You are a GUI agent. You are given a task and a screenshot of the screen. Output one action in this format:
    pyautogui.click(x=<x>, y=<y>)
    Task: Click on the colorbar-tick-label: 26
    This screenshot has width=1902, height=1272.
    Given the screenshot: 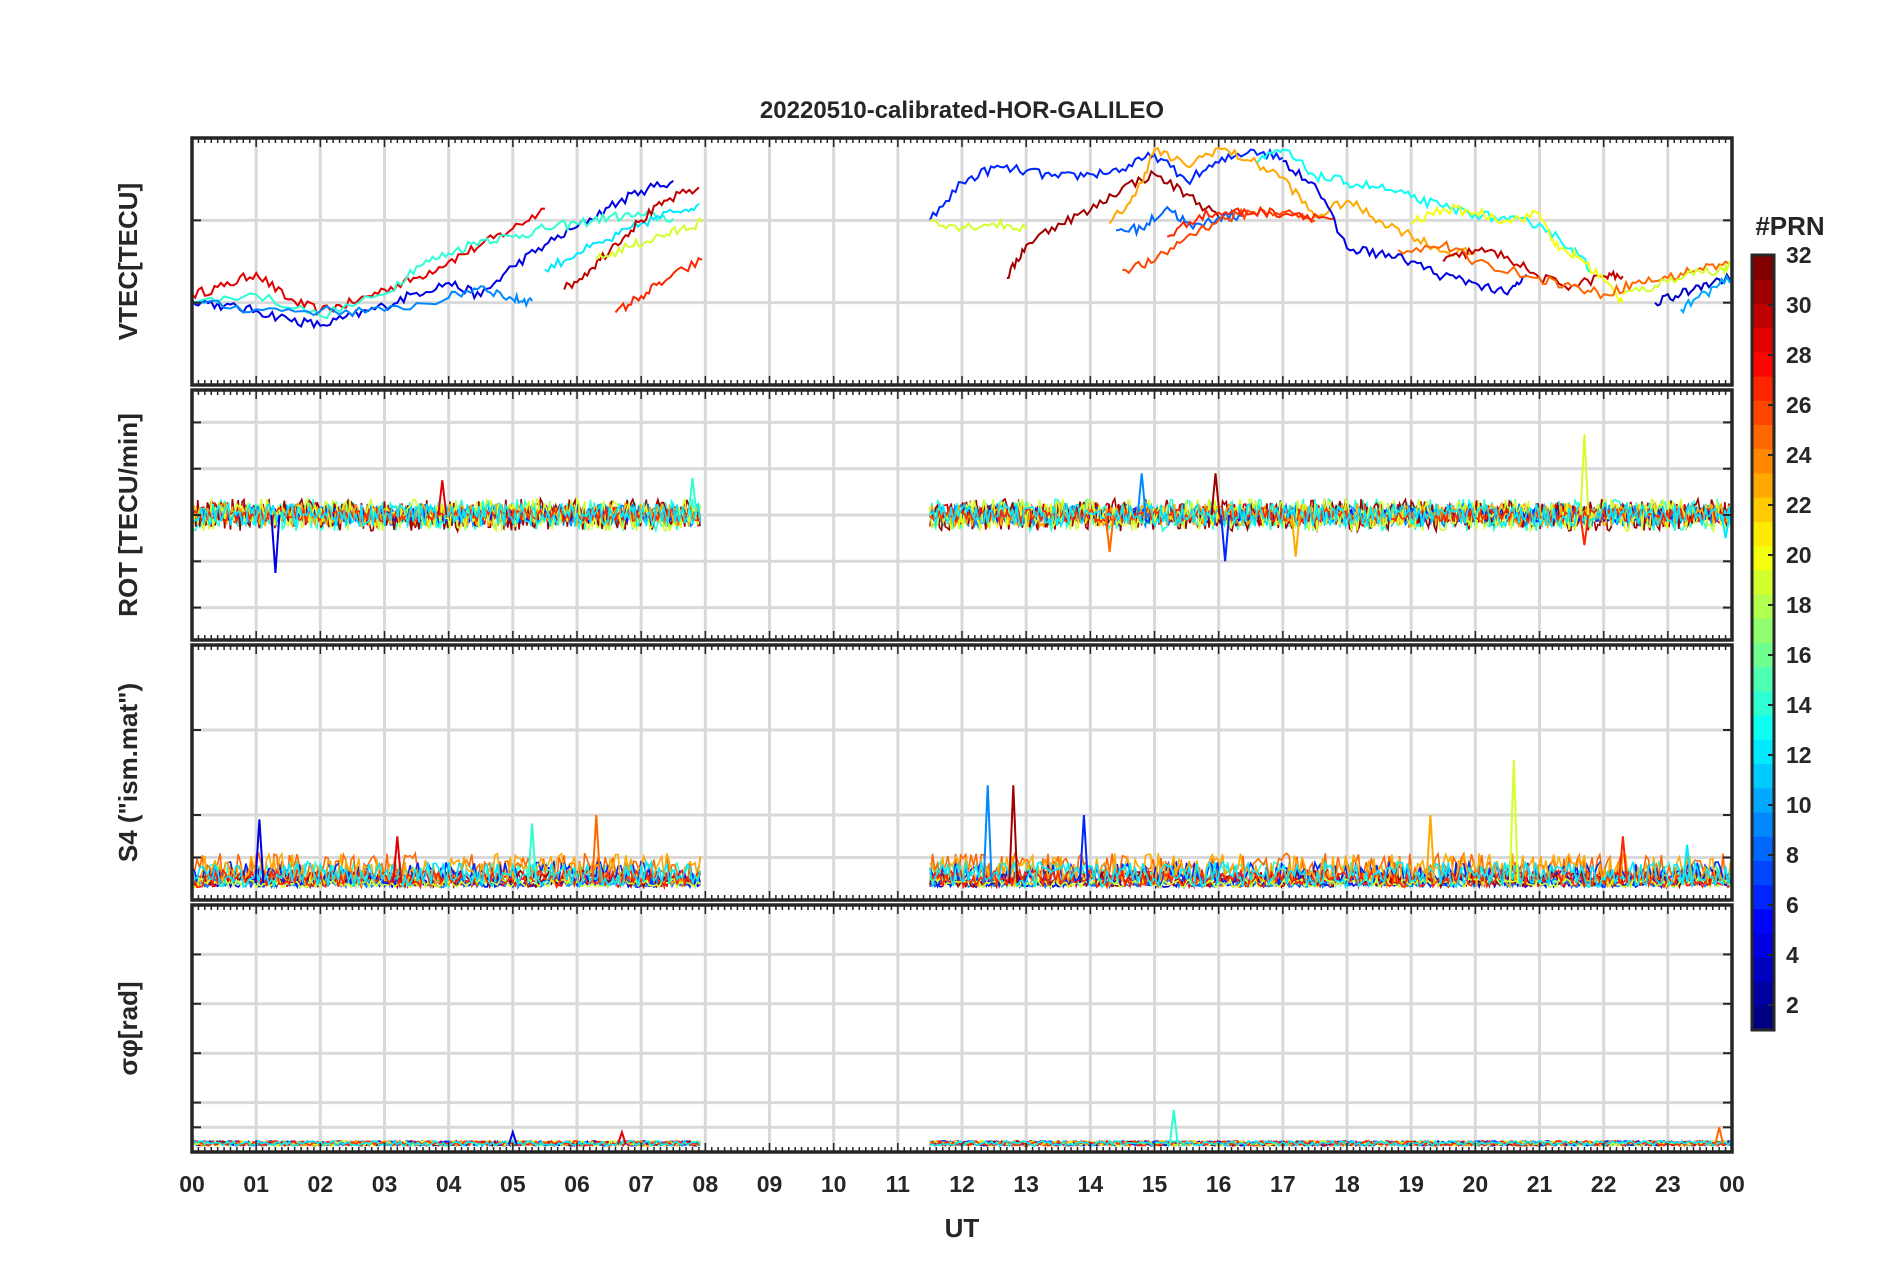 What is the action you would take?
    pyautogui.click(x=1799, y=405)
    